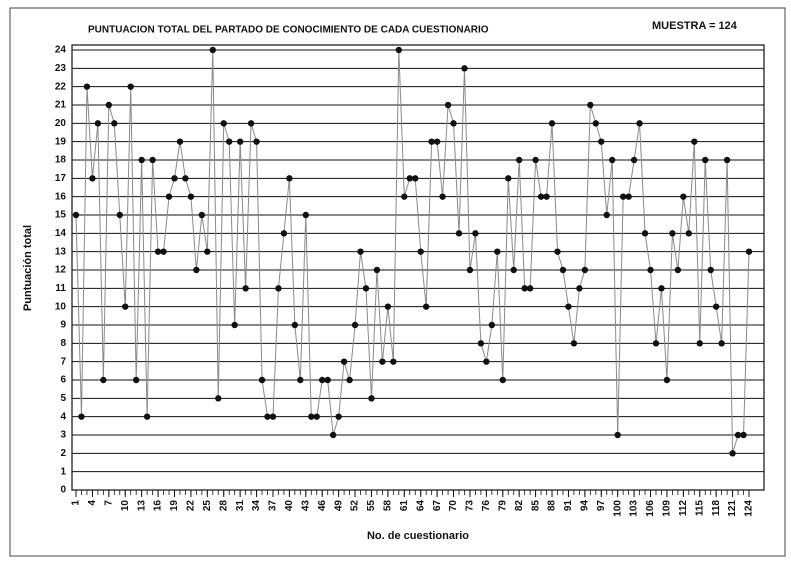 The image size is (791, 575). What do you see at coordinates (108, 503) in the screenshot?
I see `x-tick-label: 7` at bounding box center [108, 503].